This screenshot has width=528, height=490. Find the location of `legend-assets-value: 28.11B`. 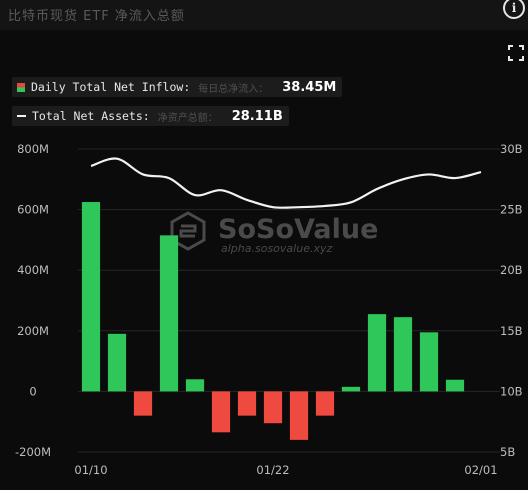

legend-assets-value: 28.11B is located at coordinates (257, 116).